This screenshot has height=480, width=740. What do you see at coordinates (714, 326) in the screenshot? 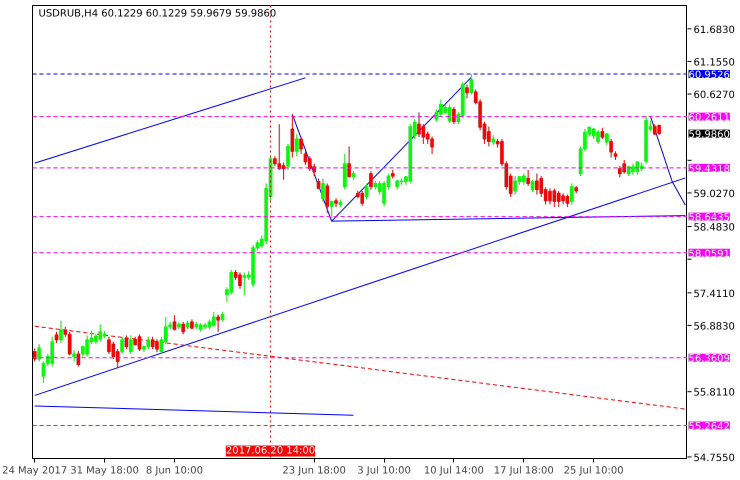
I see `y-tick-label: 56.8830` at bounding box center [714, 326].